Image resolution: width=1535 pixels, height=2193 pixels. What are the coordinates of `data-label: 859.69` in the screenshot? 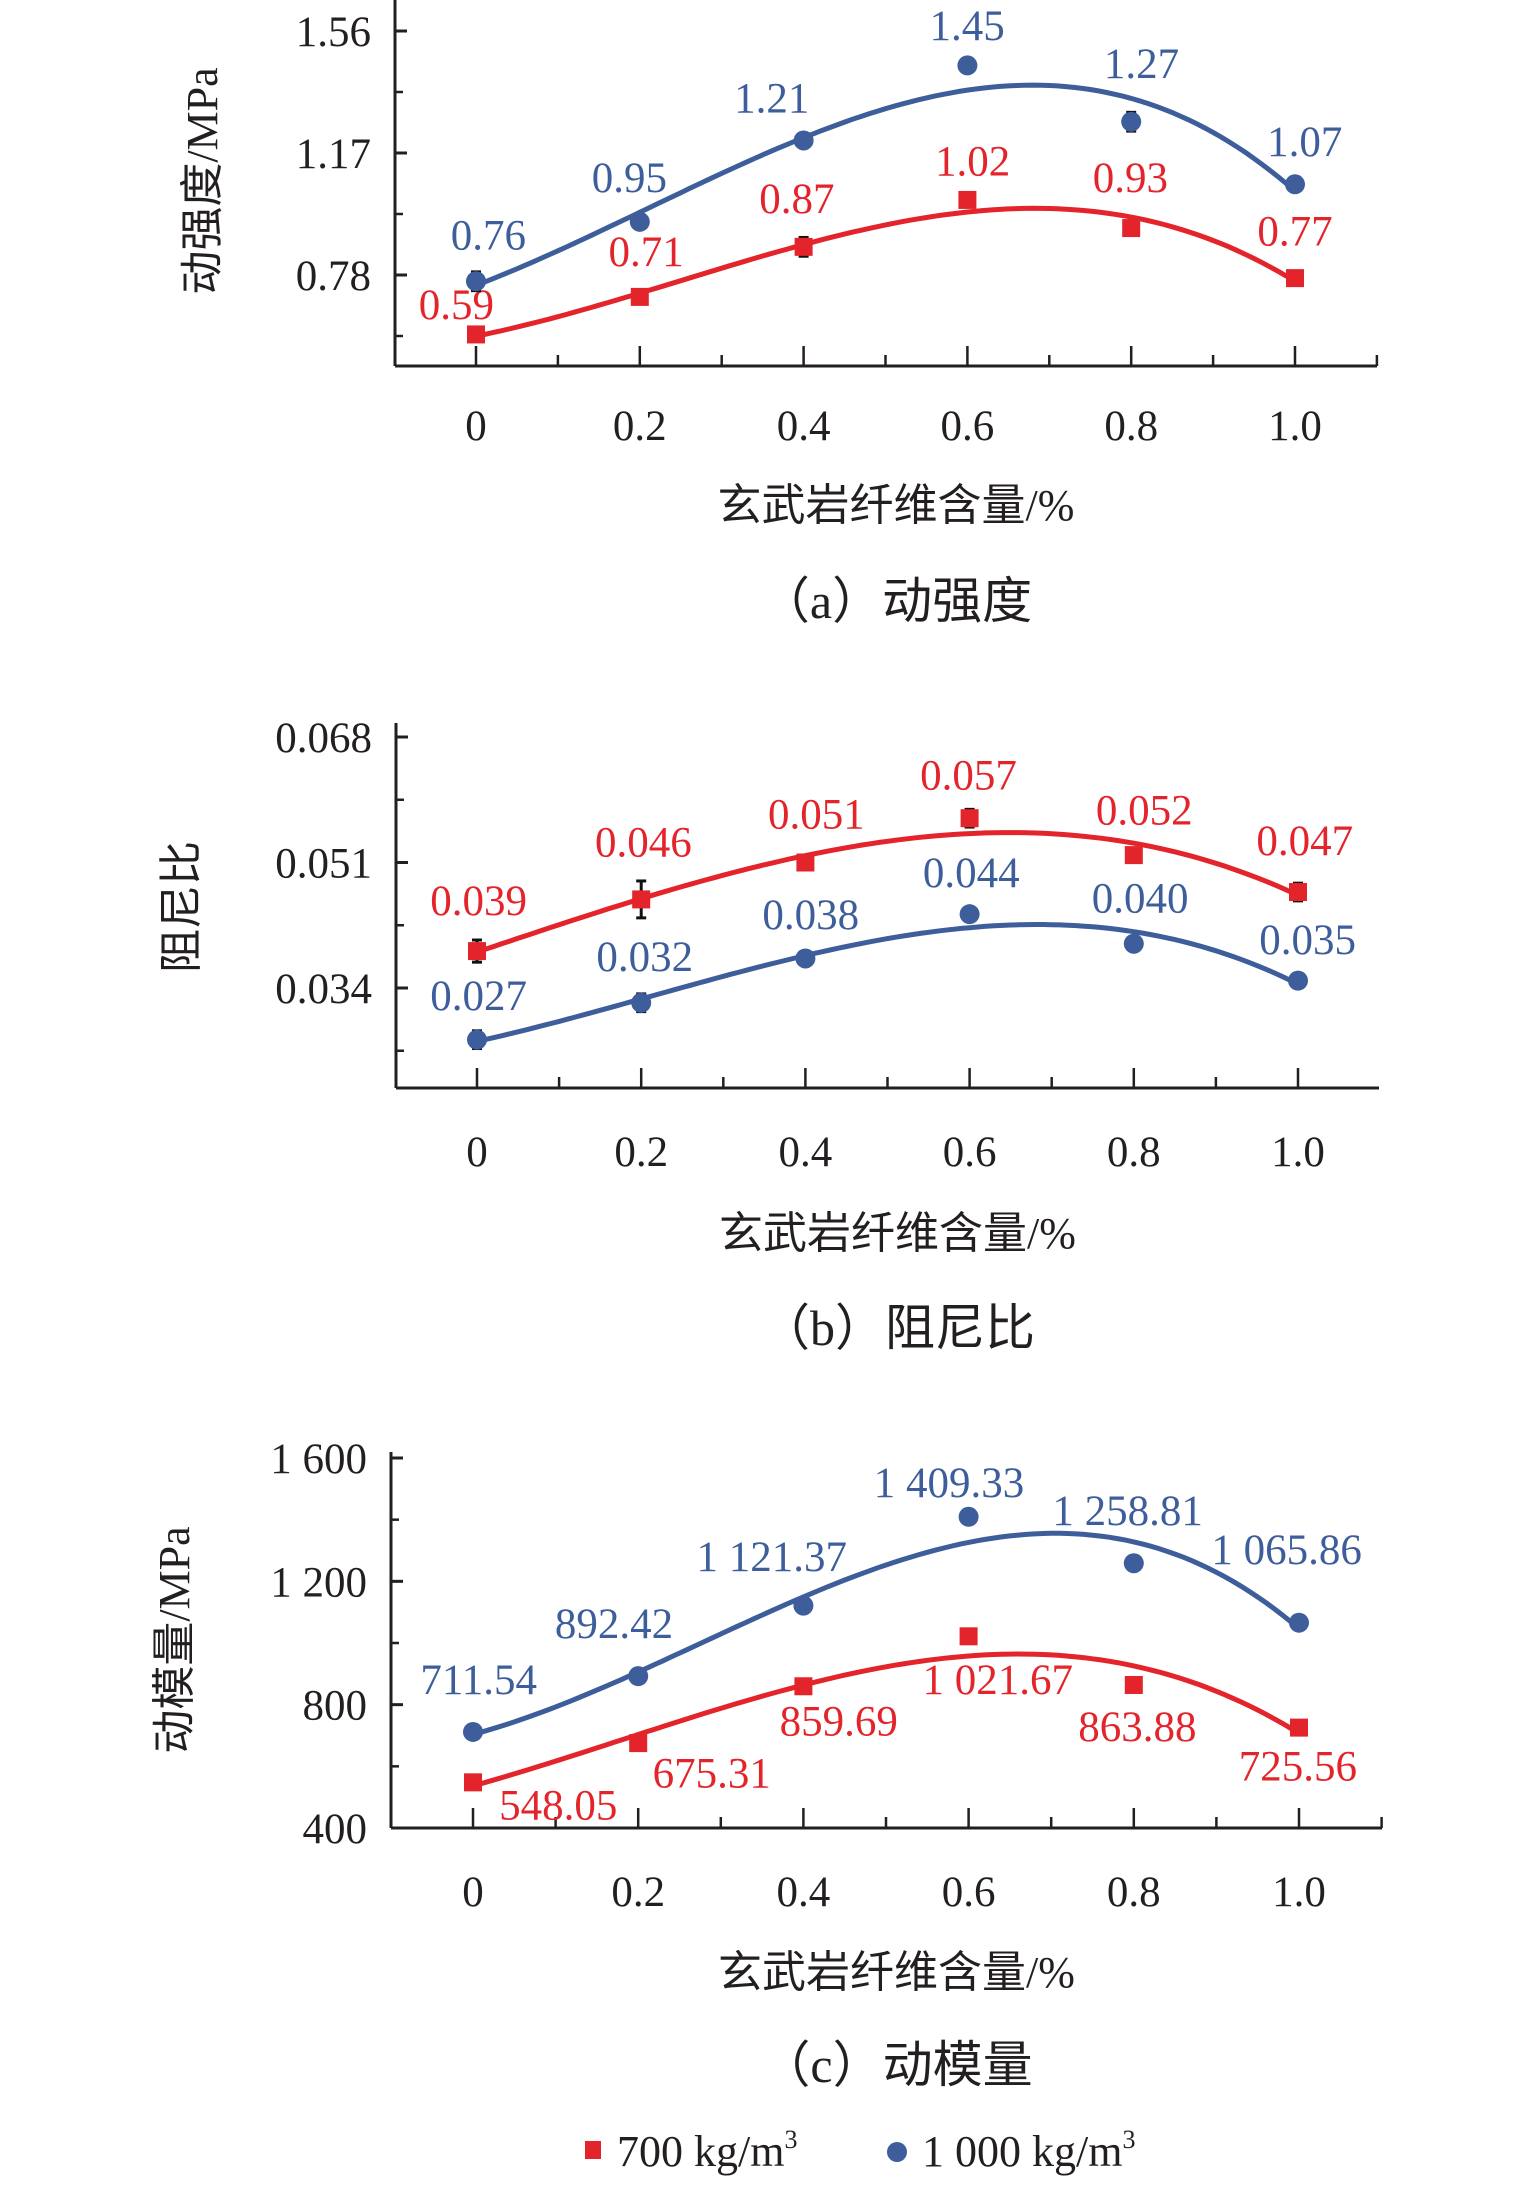 It's located at (839, 1722).